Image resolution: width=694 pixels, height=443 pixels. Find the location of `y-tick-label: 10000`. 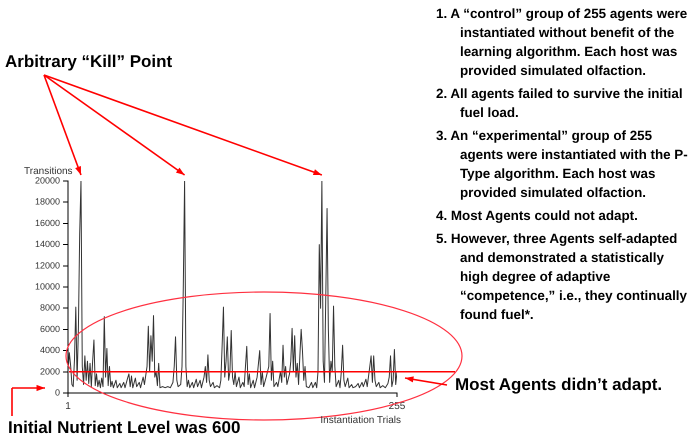

y-tick-label: 10000 is located at coordinates (47, 286).